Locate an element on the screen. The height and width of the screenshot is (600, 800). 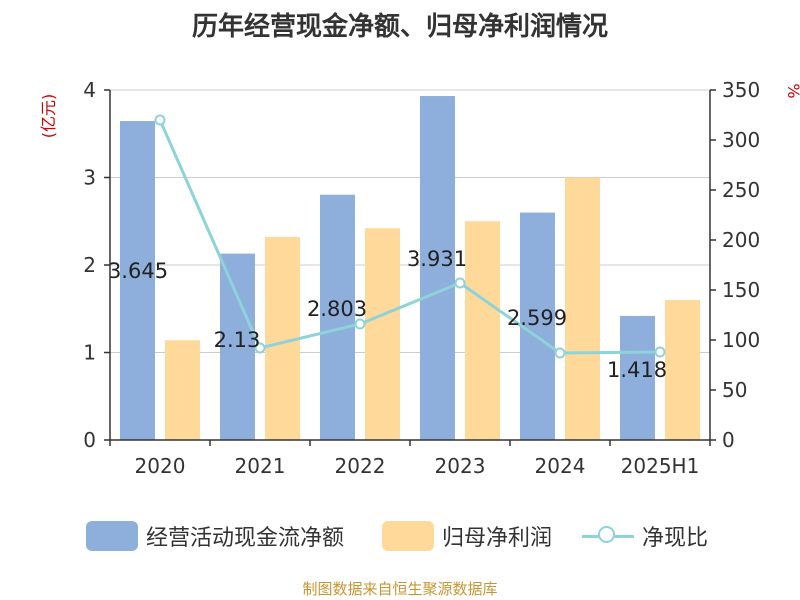
y-left-unit: (亿元) is located at coordinates (48, 116).